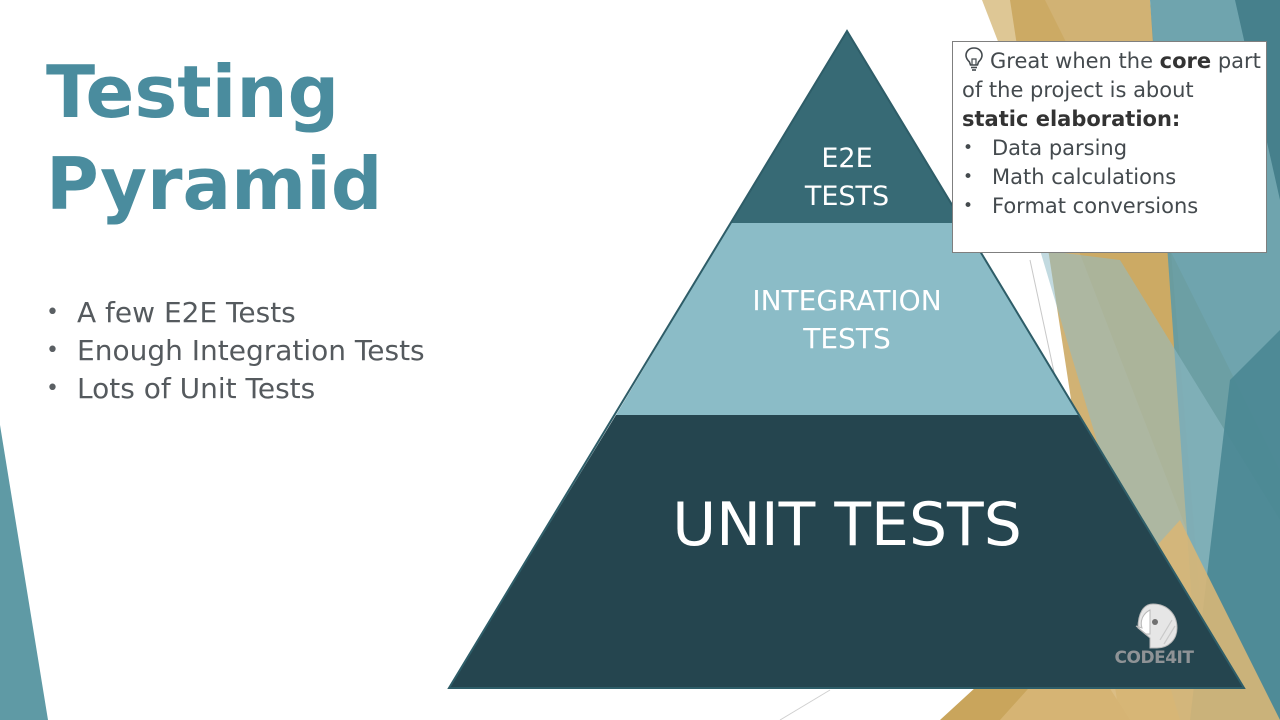 This screenshot has width=1280, height=720. Describe the element at coordinates (193, 92) in the screenshot. I see `title-line-1: Testing` at that location.